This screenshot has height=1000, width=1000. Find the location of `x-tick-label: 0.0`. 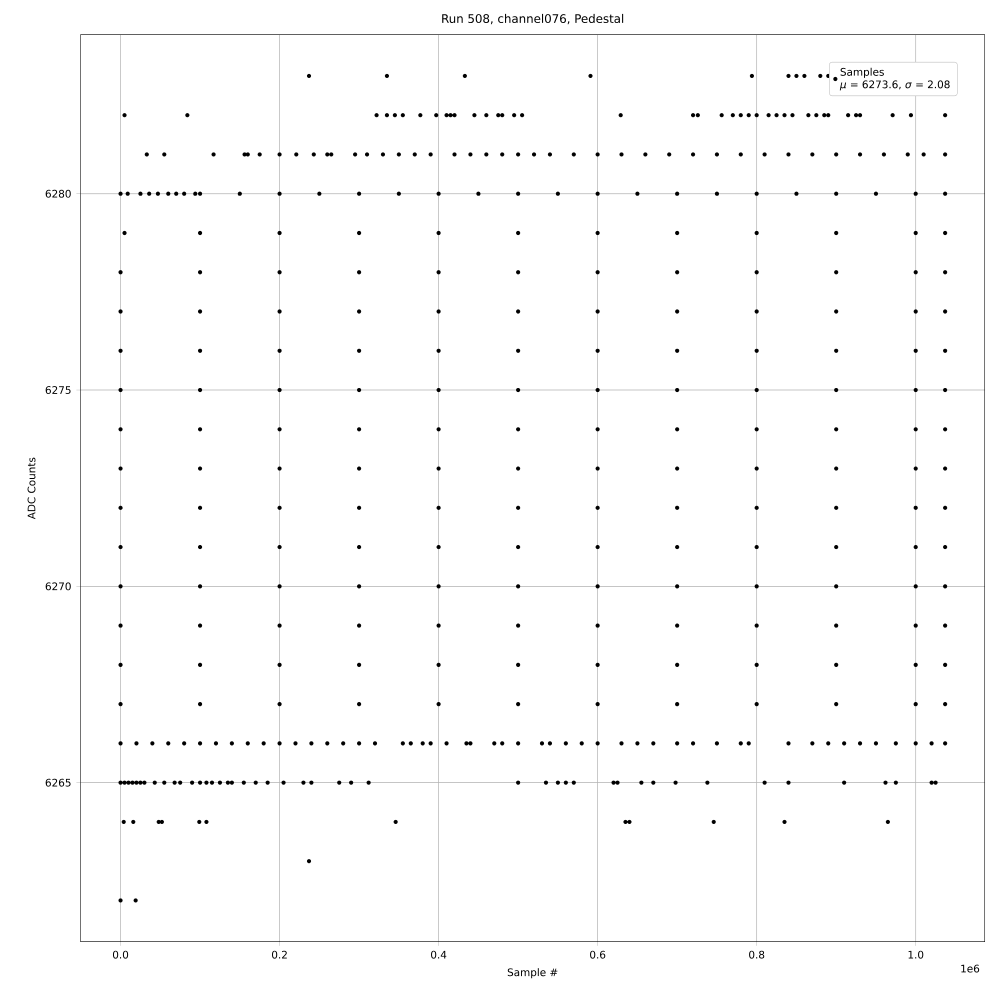

x-tick-label: 0.0 is located at coordinates (120, 954).